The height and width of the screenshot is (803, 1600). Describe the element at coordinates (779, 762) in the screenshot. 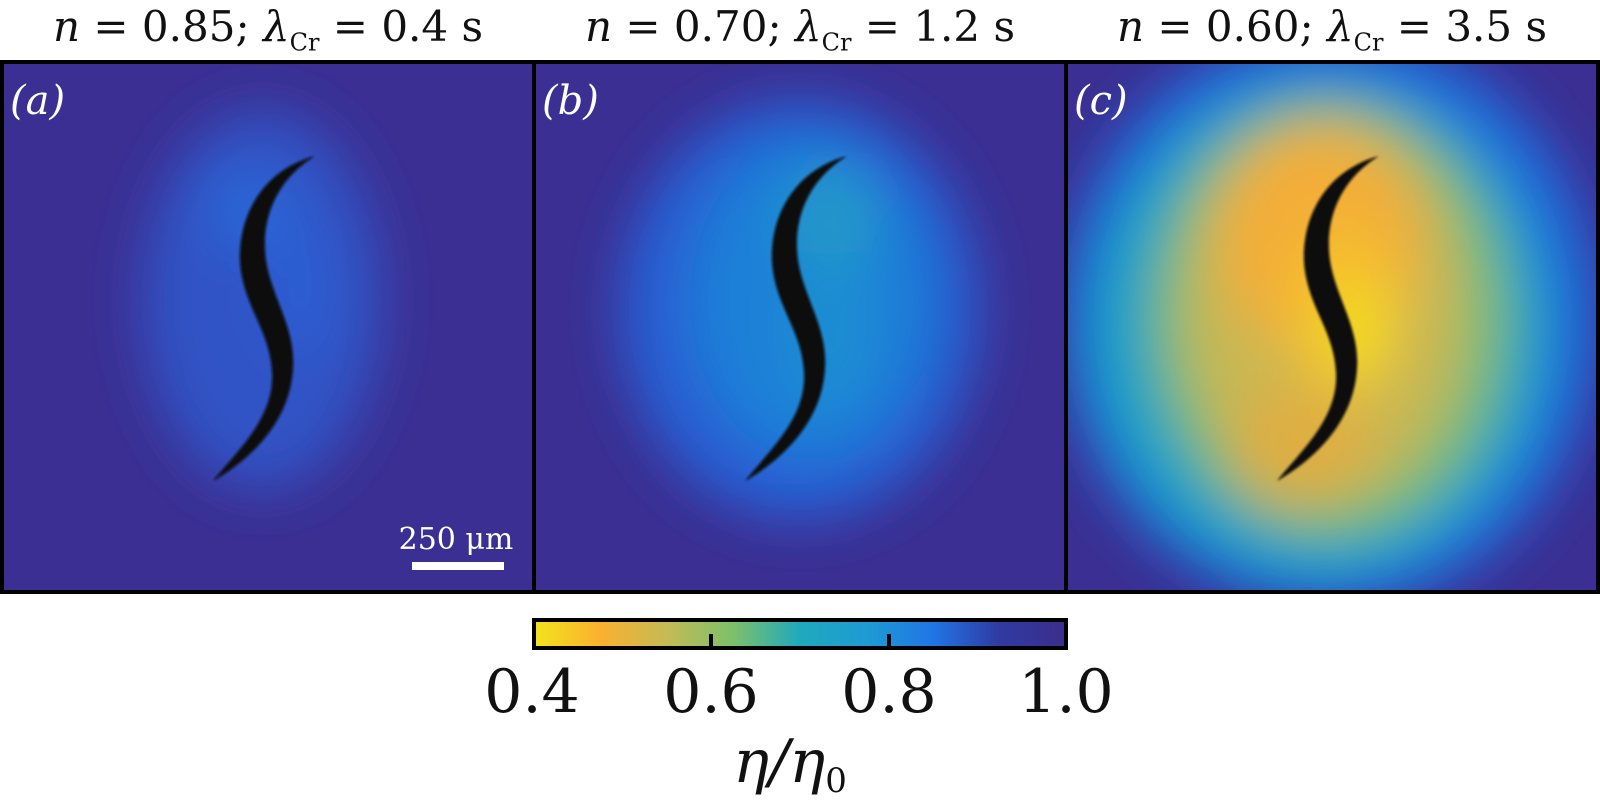

I see `colorbar-axis-label-main: η/η` at that location.